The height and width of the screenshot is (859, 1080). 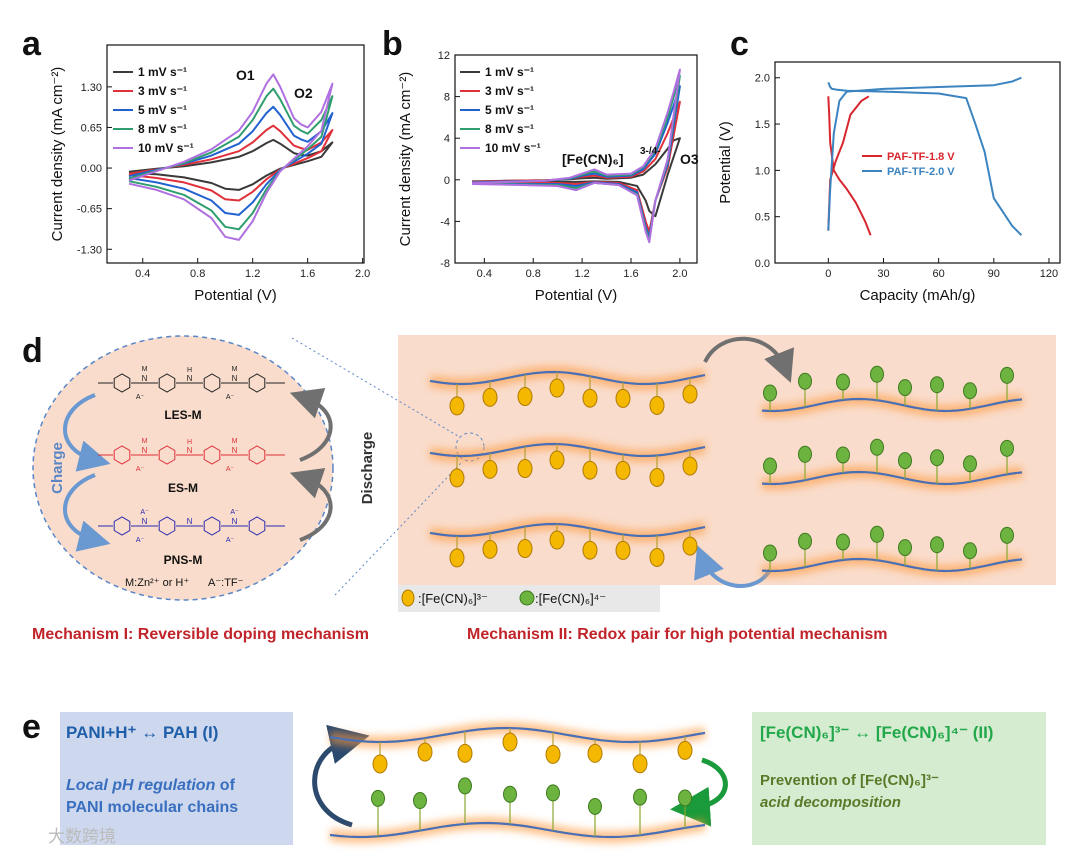 I want to click on charge-label: Charge, so click(x=57, y=468).